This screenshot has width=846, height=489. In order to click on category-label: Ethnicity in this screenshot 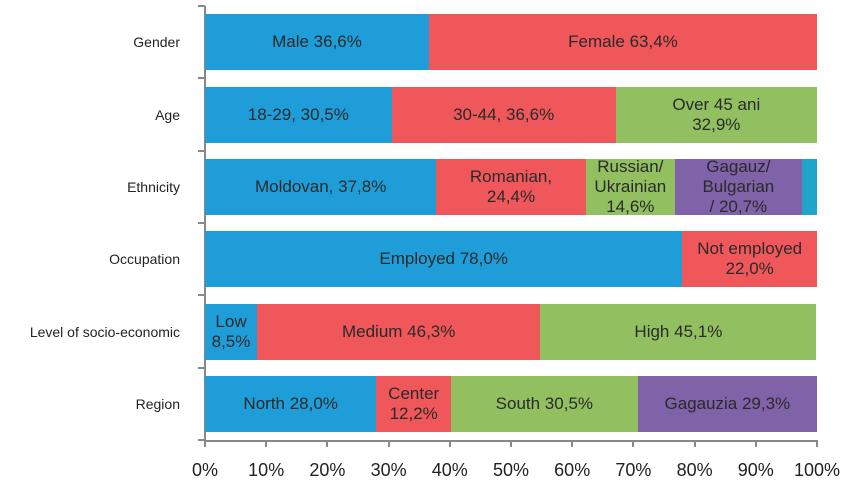, I will do `click(153, 186)`.